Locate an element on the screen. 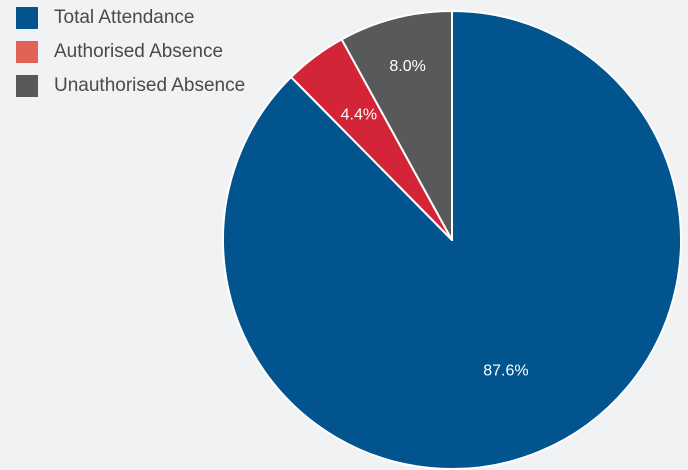 The image size is (688, 470). legend-swatch-total-attendance is located at coordinates (27, 18).